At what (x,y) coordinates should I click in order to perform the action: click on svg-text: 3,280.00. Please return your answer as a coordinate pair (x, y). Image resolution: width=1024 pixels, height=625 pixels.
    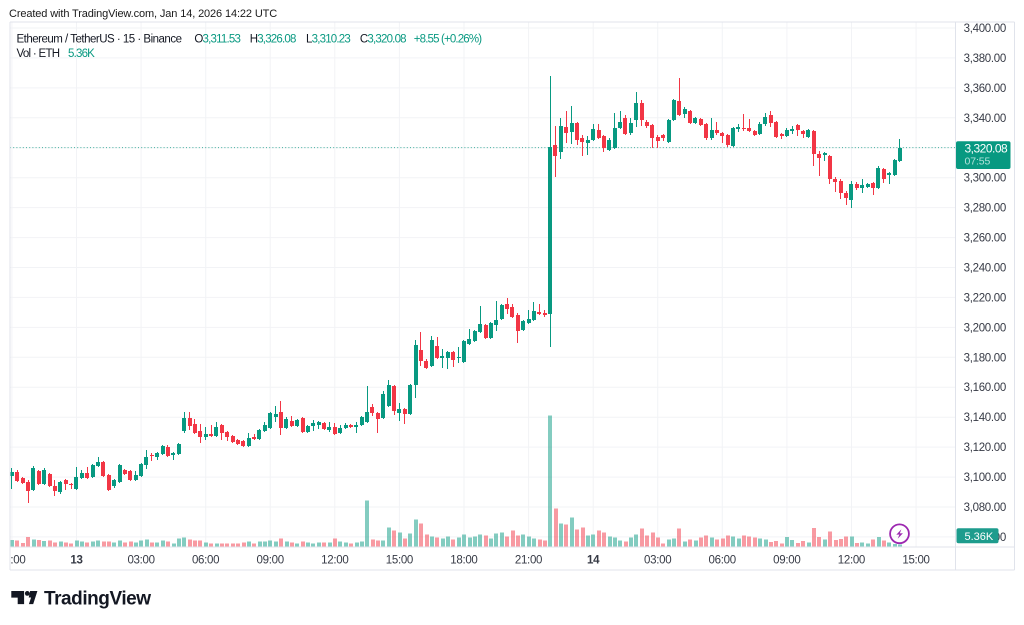
    Looking at the image, I should click on (985, 209).